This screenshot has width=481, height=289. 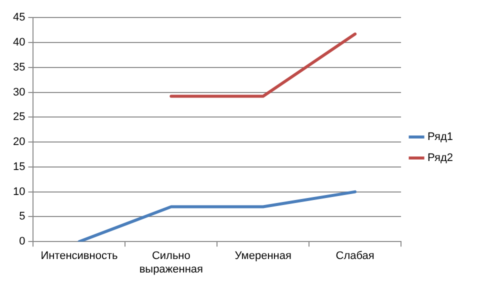 I want to click on y-tick-label: 45, so click(x=19, y=18).